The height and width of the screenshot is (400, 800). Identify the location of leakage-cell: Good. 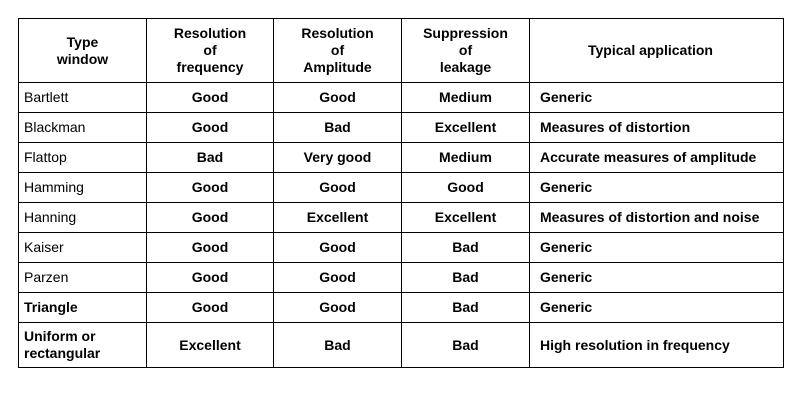
(465, 187).